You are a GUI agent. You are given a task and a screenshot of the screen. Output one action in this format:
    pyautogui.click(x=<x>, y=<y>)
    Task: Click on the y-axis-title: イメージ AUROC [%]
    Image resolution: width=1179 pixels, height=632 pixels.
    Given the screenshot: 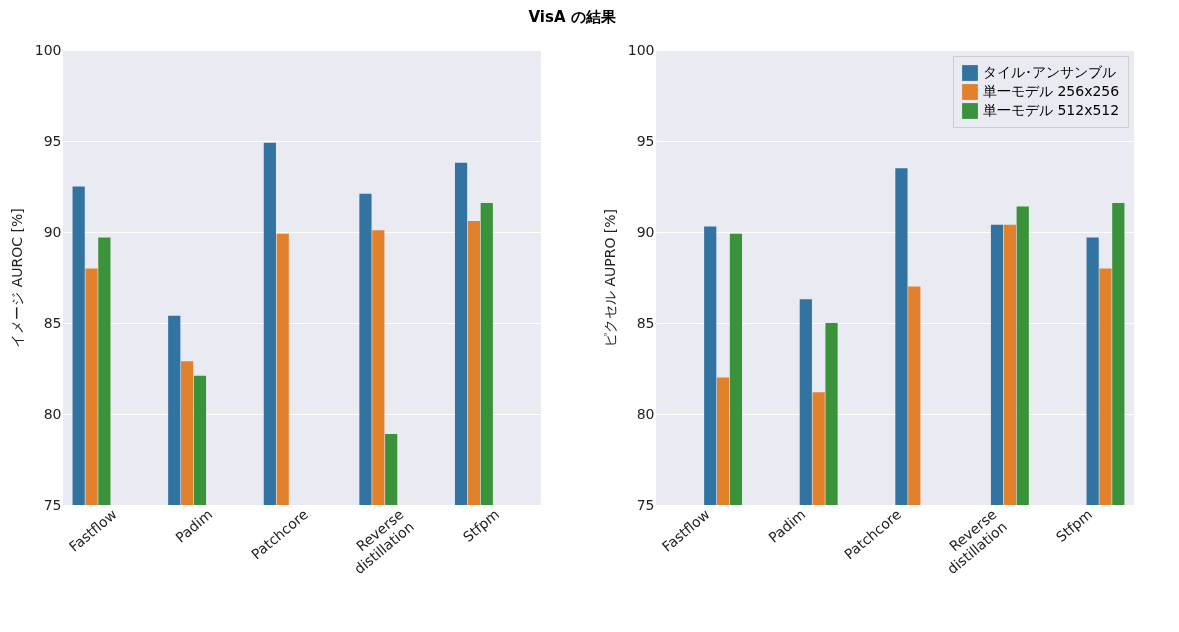 What is the action you would take?
    pyautogui.click(x=16, y=278)
    